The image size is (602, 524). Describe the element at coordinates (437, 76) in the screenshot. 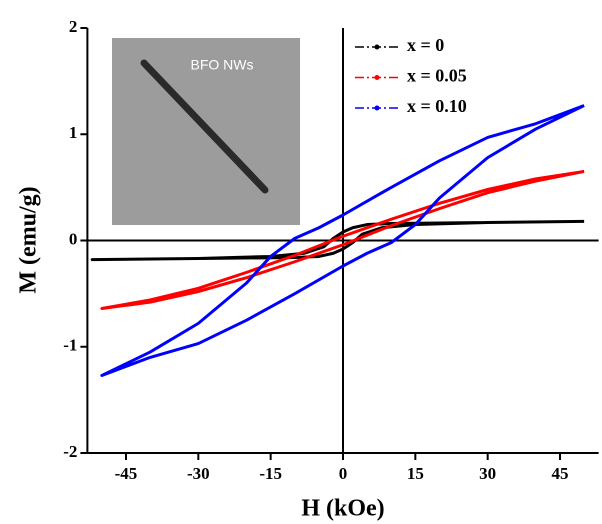

I see `legend-text: x = 0.05` at that location.